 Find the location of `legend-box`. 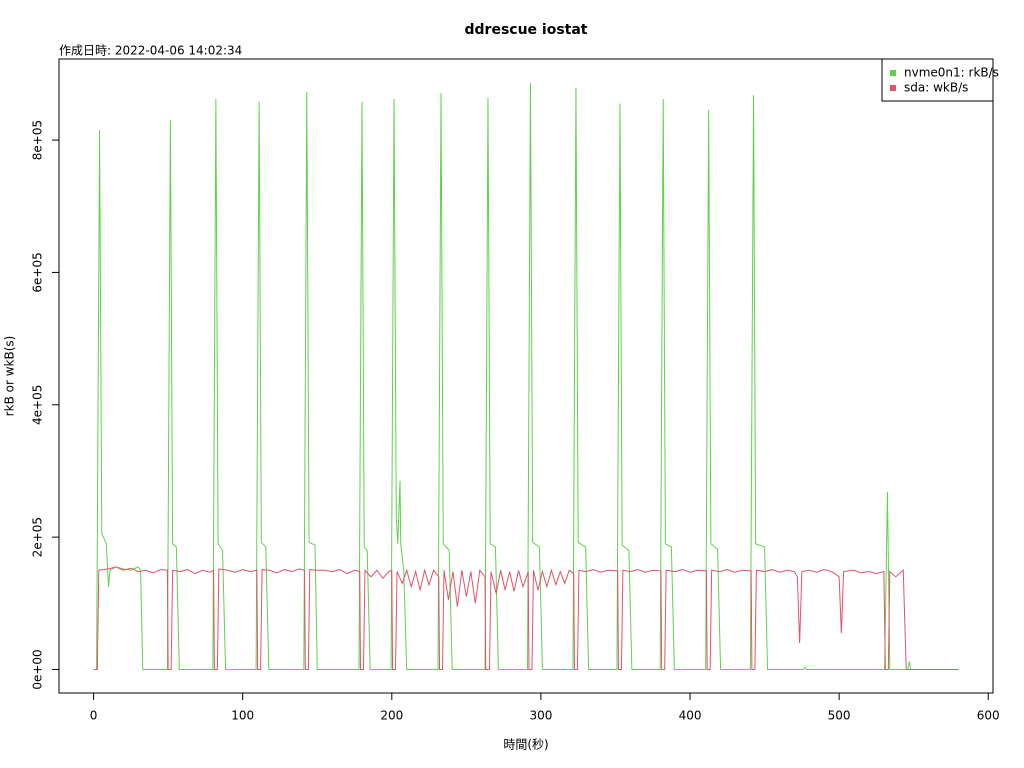

legend-box is located at coordinates (937, 80).